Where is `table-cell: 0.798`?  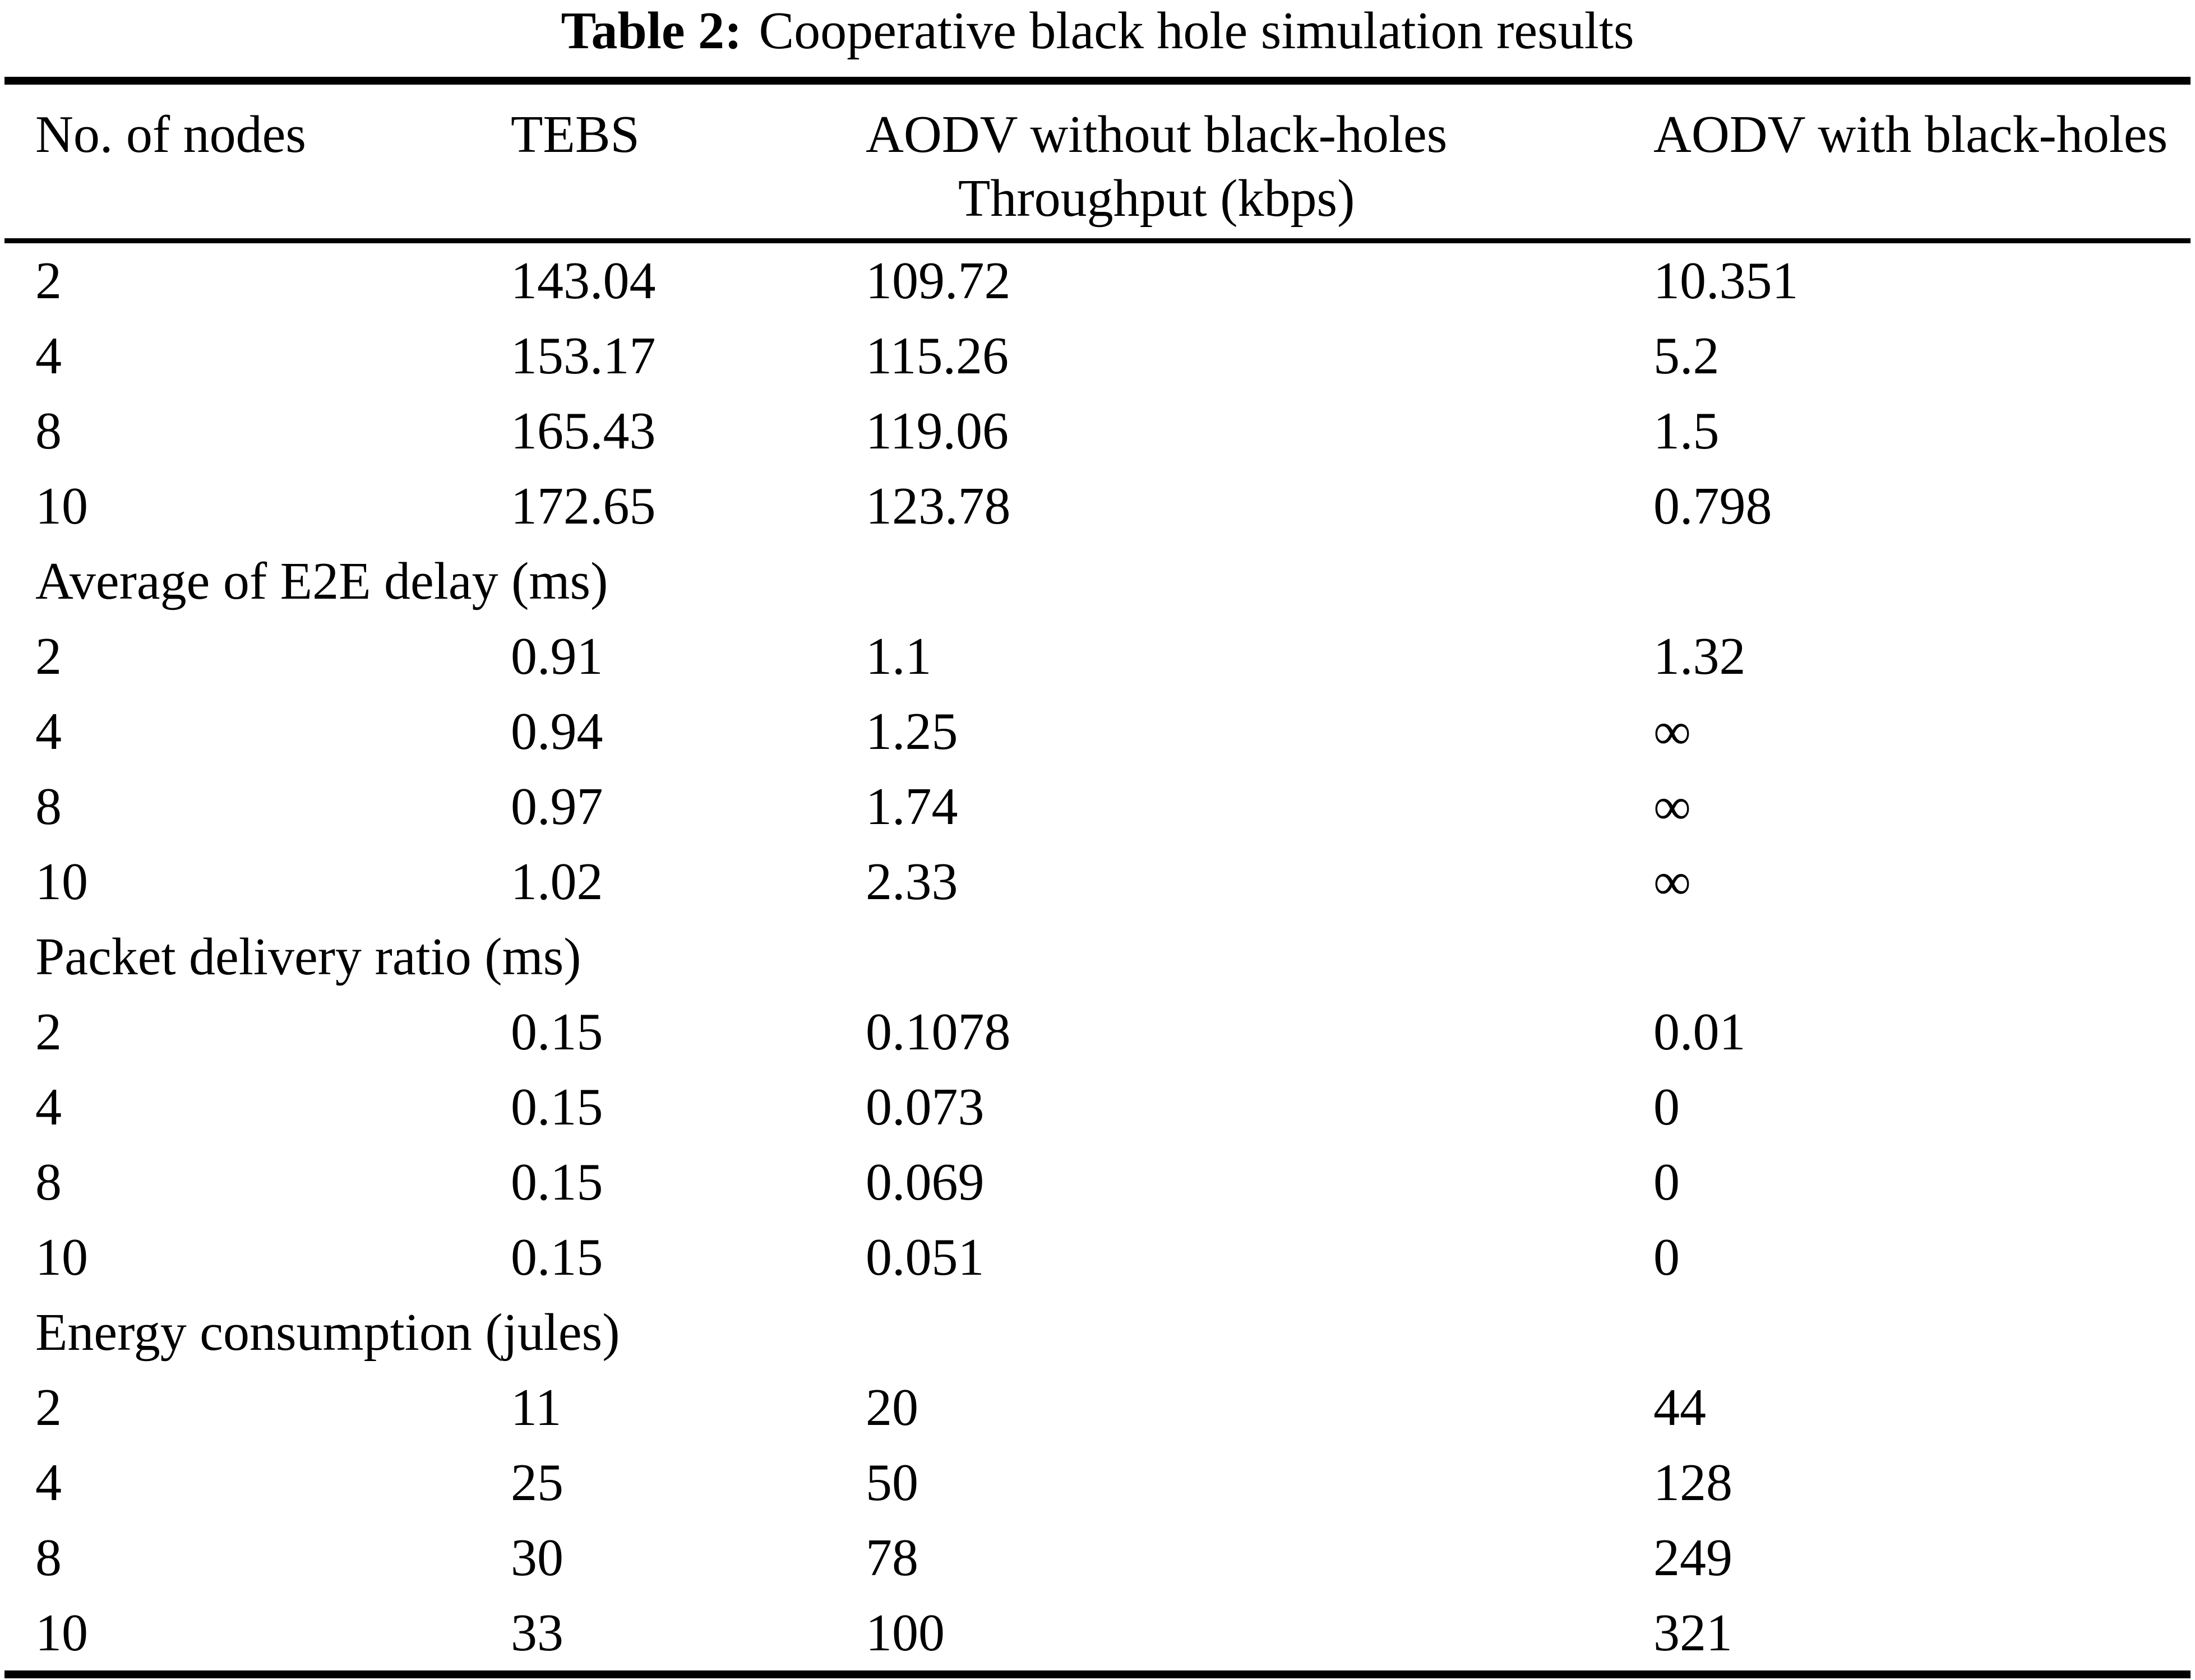
table-cell: 0.798 is located at coordinates (1712, 507).